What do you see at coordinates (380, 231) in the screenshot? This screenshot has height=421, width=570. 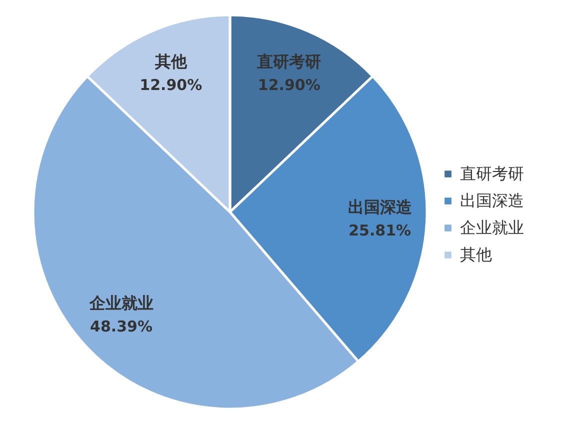 I see `data-label: 25.81%` at bounding box center [380, 231].